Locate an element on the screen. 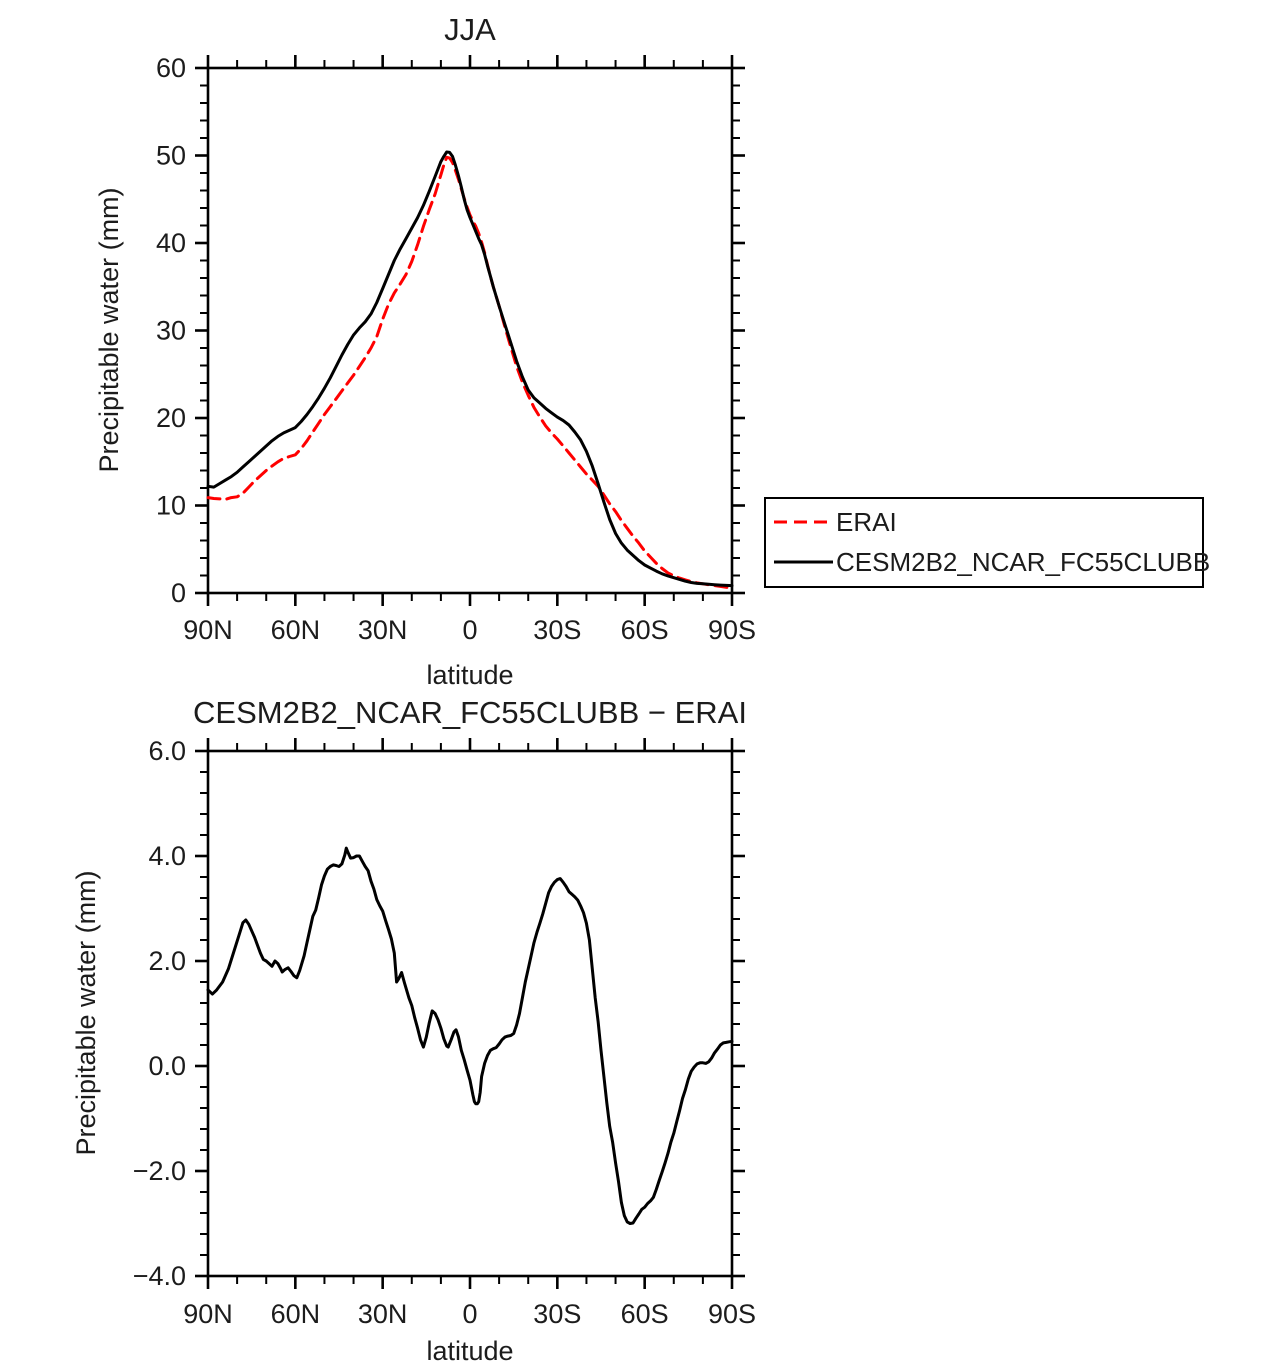 The image size is (1285, 1365). cesm2b2-ncar-fc55clubb-erai-curve is located at coordinates (470, 1035).